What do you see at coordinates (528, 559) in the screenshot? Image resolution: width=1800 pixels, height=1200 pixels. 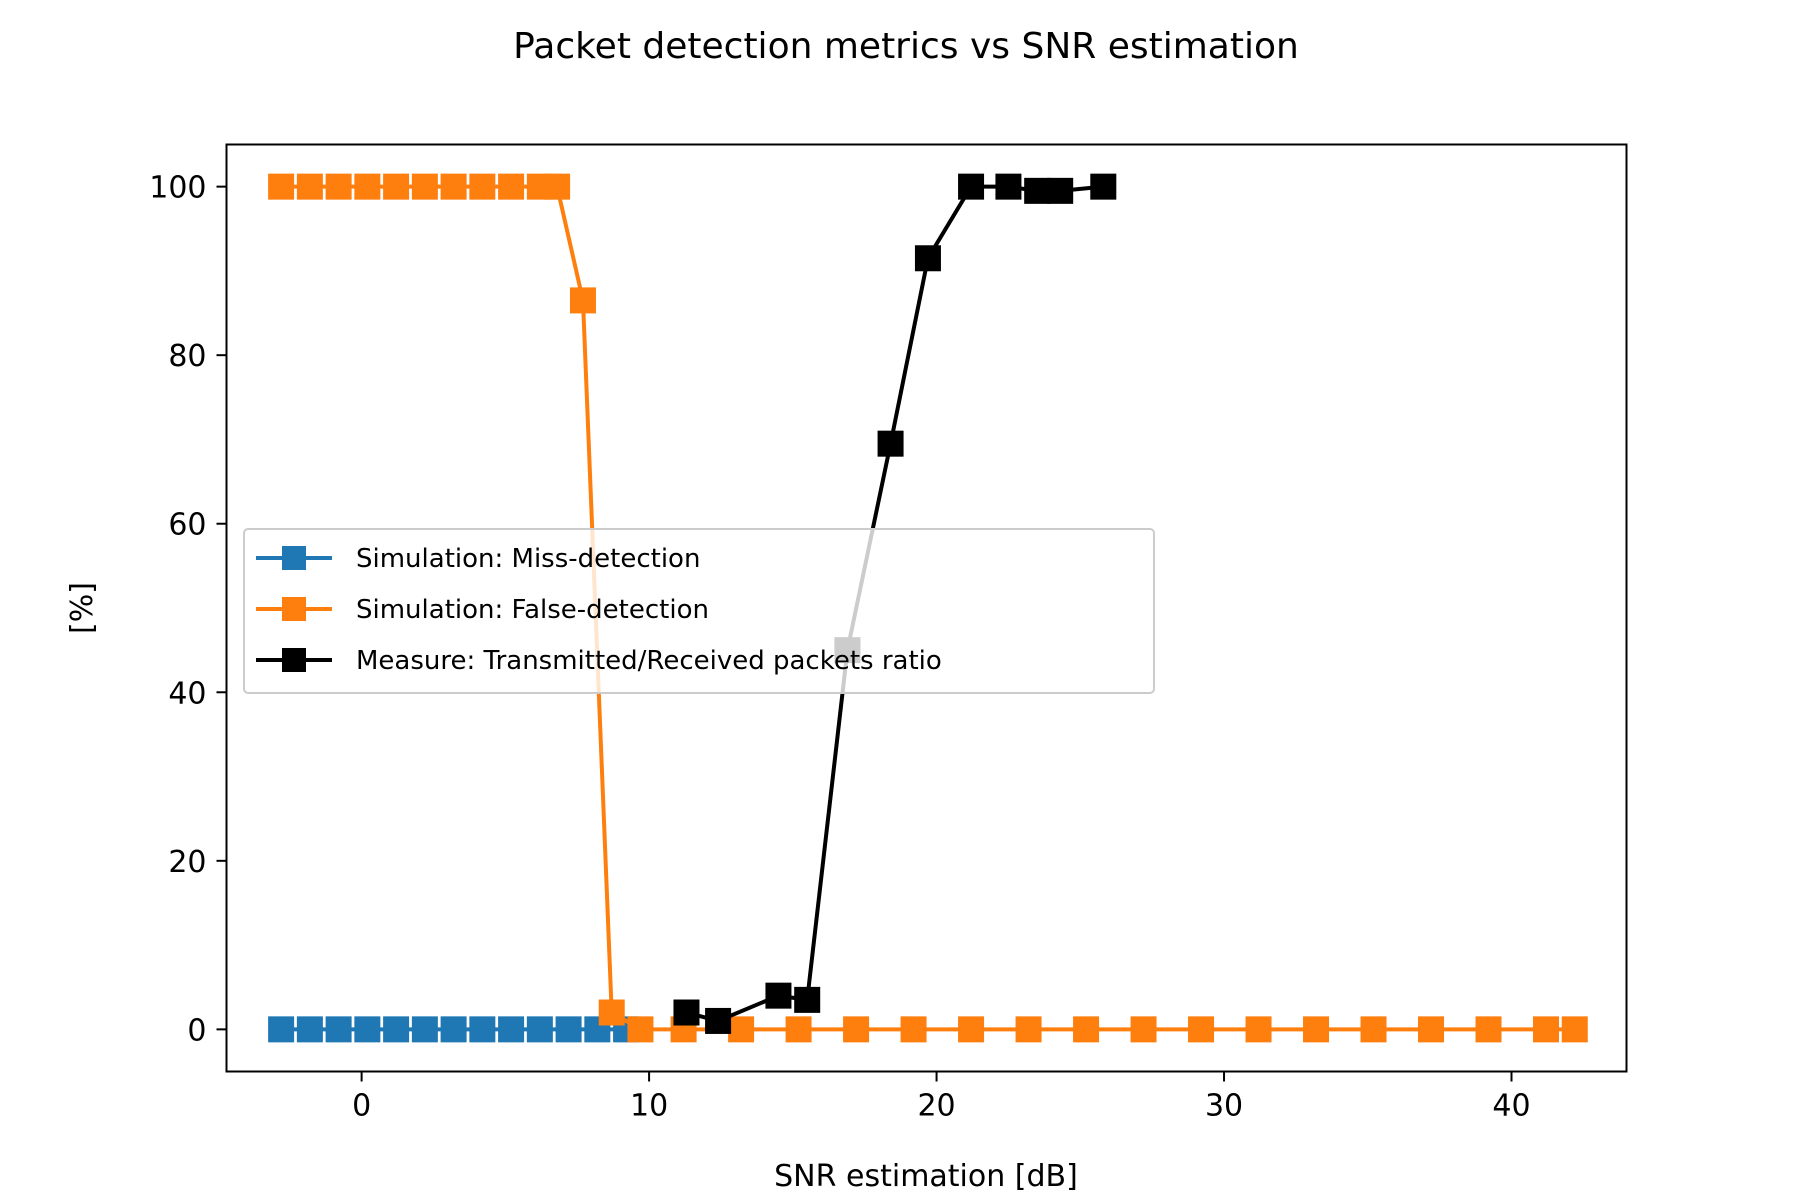 I see `legend-label: Simulation: Miss-detection` at bounding box center [528, 559].